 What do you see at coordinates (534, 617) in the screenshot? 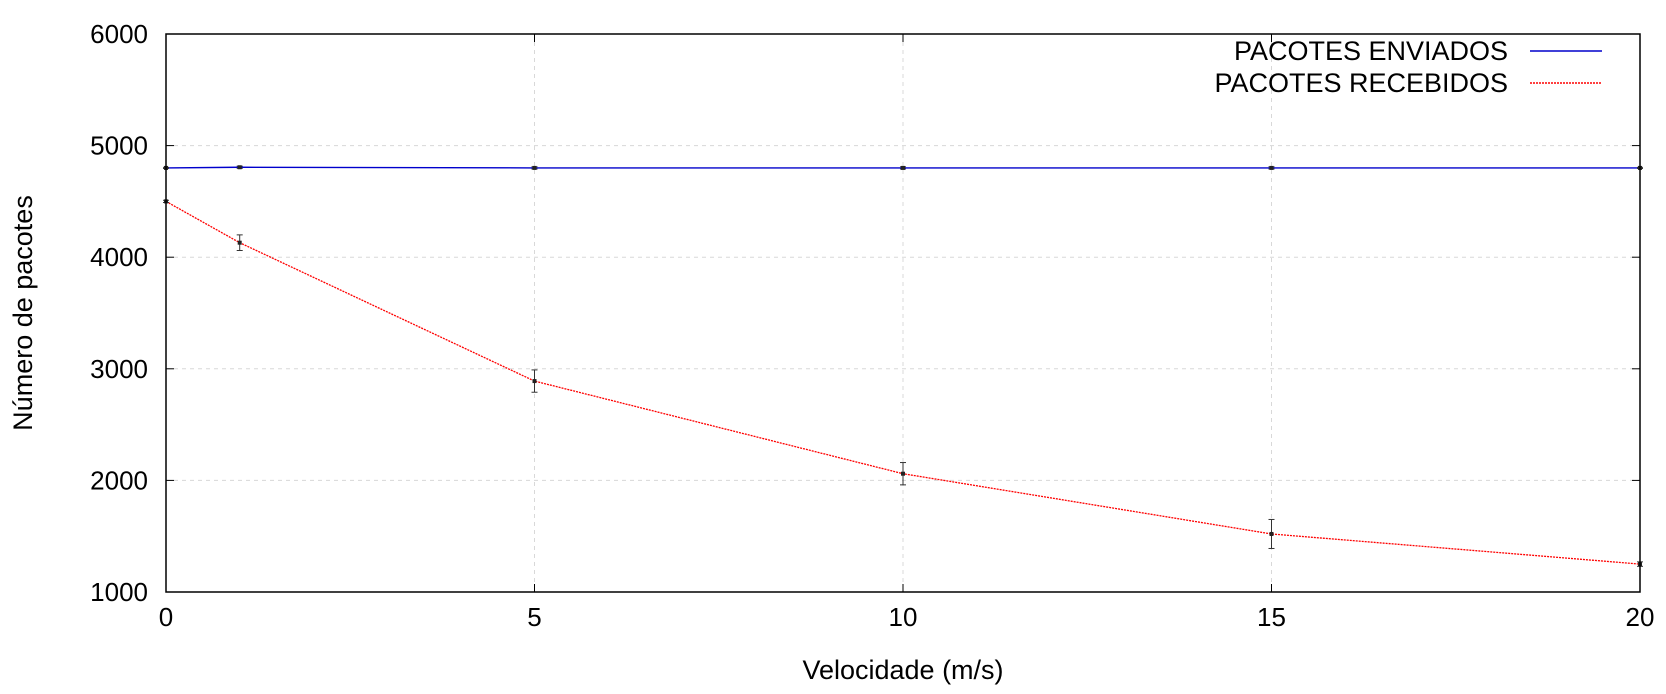
I see `x-tick-label: 5` at bounding box center [534, 617].